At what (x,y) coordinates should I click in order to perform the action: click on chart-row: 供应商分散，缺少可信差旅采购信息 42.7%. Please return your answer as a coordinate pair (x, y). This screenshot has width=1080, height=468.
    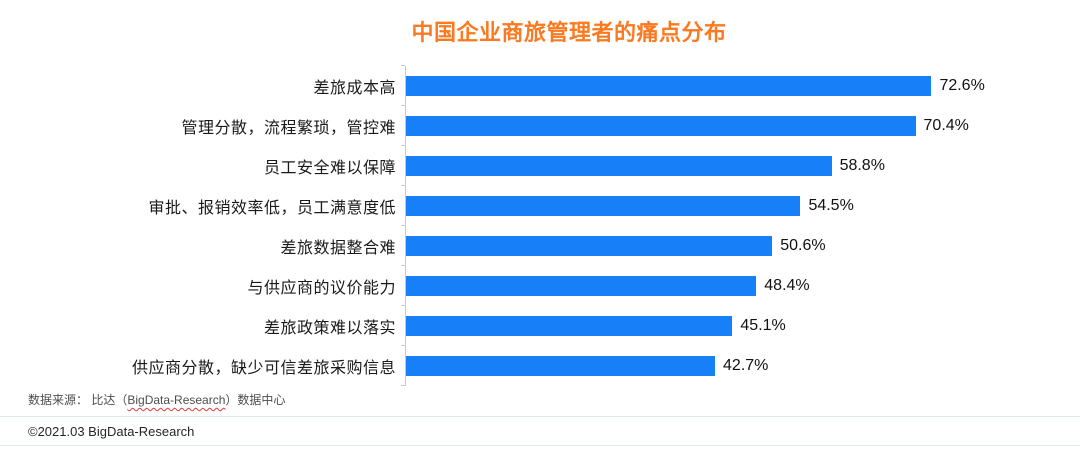
    Looking at the image, I should click on (540, 365).